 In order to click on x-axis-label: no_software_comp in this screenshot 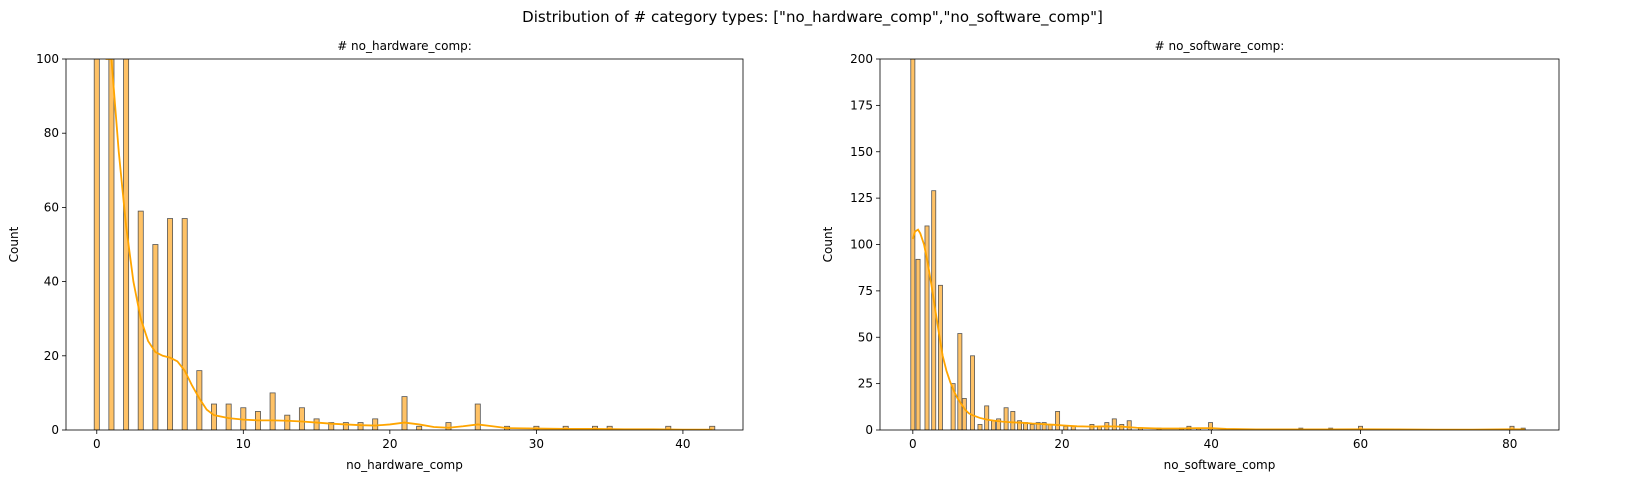, I will do `click(1220, 465)`.